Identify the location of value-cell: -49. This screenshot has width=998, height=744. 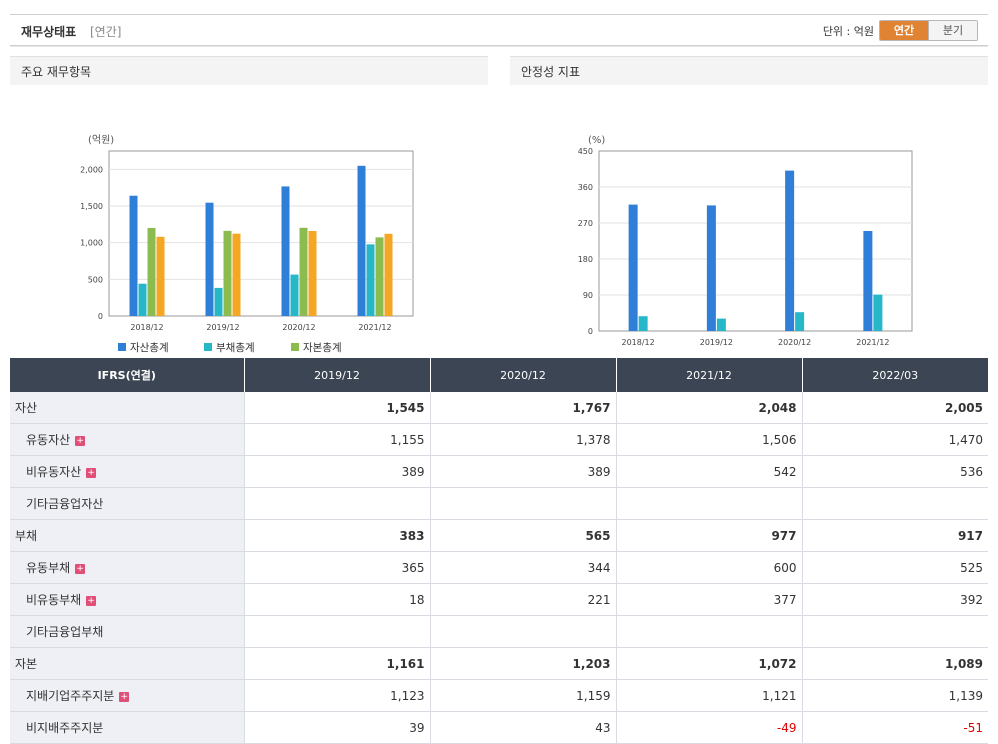
(708, 727).